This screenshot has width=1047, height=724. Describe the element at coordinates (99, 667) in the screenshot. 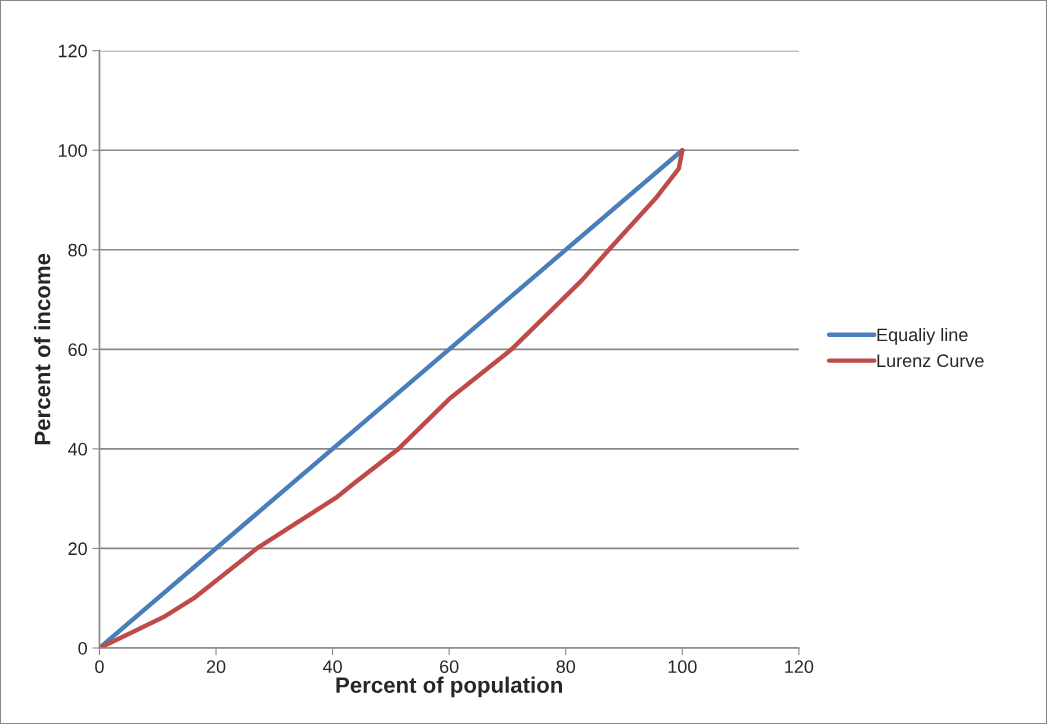

I see `x-tick-label: 0` at that location.